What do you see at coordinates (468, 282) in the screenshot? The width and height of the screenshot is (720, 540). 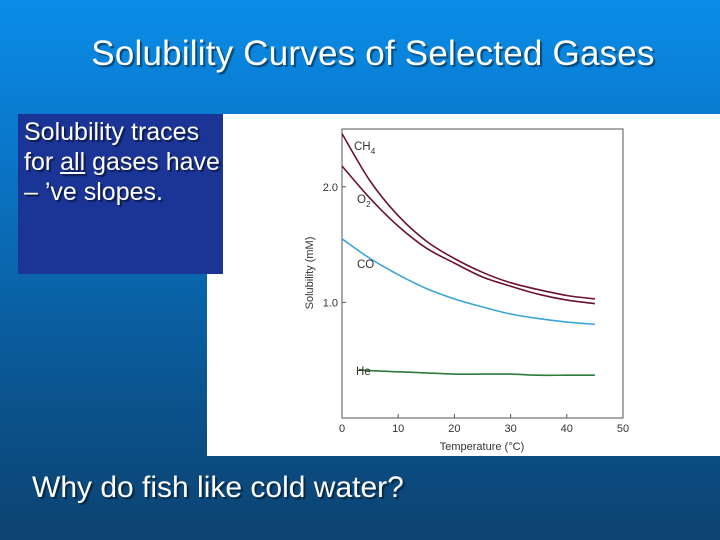 I see `series-line-co` at bounding box center [468, 282].